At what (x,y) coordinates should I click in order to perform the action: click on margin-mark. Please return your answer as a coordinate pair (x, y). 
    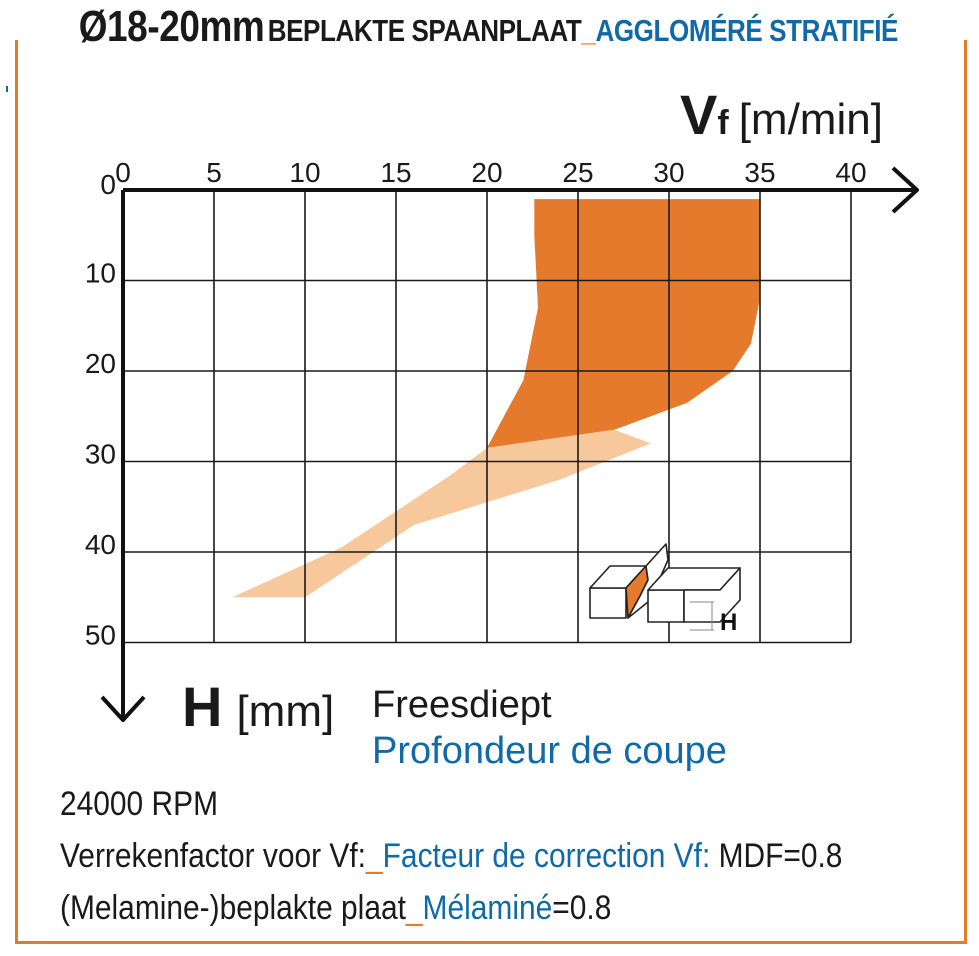
    Looking at the image, I should click on (7, 89).